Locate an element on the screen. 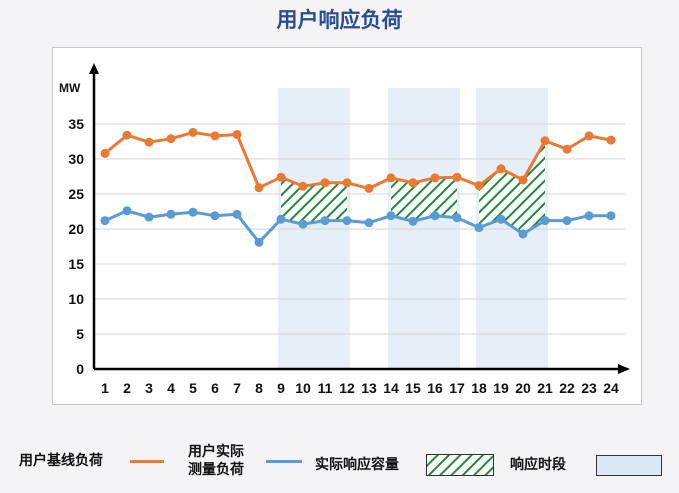  y-tick-label-35: 35 is located at coordinates (76, 124).